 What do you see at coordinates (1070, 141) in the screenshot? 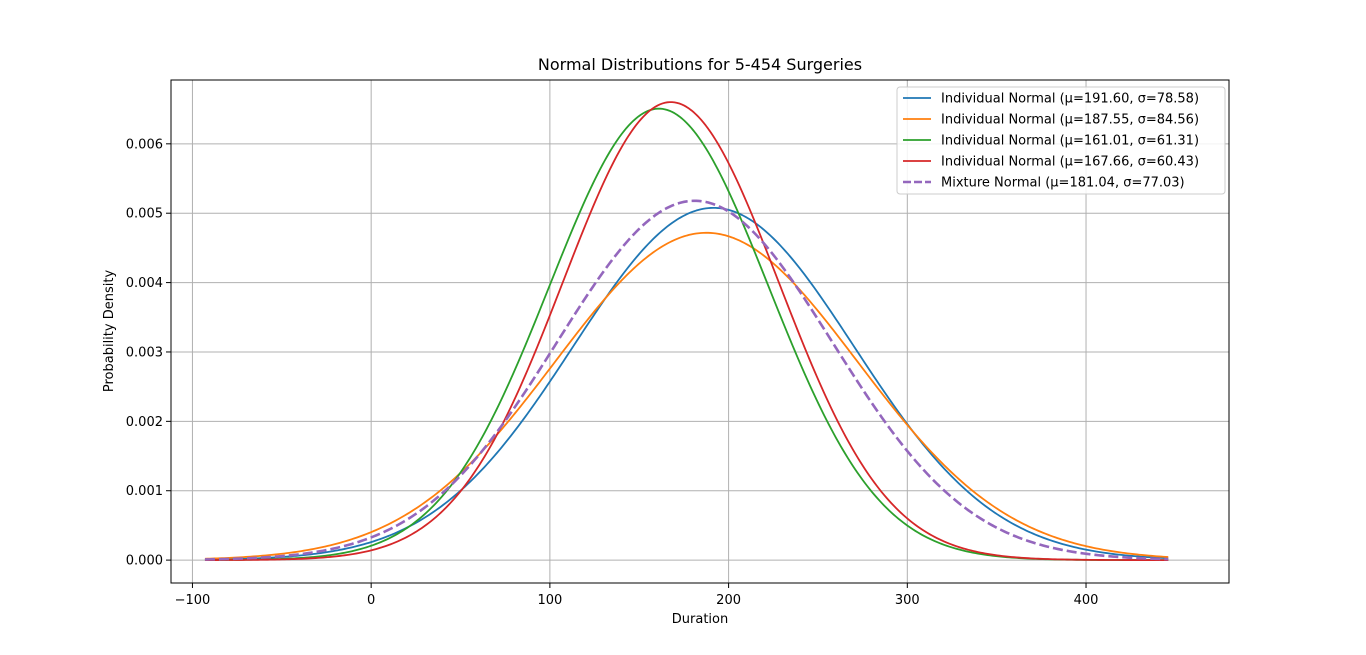
I see `legend-label: Individual Normal (μ=161.01, σ=61.31)` at bounding box center [1070, 141].